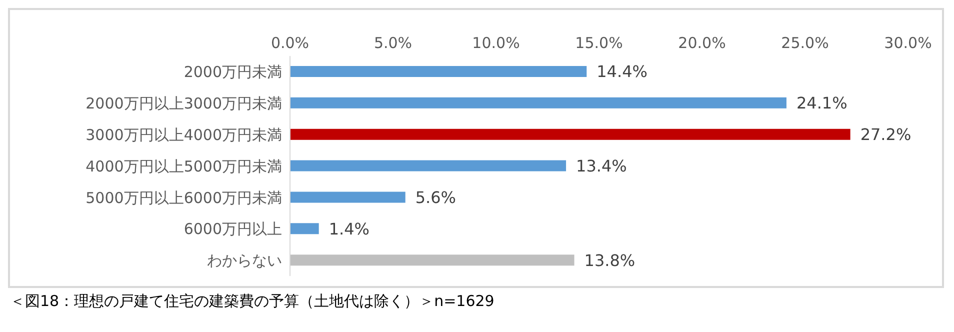 Image resolution: width=954 pixels, height=332 pixels. I want to click on x-tick-label: 10.0%, so click(496, 43).